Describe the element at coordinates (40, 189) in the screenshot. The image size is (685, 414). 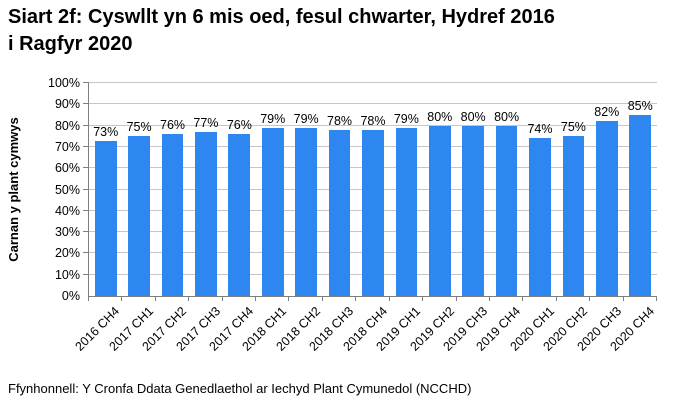
I see `y-axis-tick-labels: 0% 10% 20% 30% 40% 50% 60% 70% 80% 90% 100%` at that location.